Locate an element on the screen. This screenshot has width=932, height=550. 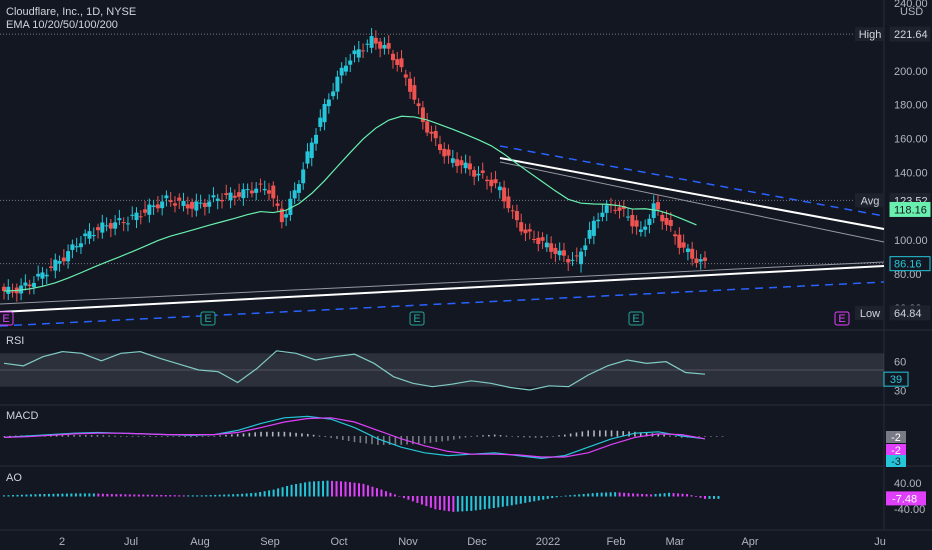
indicator-title: EMA 10/20/50/100/200 is located at coordinates (62, 25).